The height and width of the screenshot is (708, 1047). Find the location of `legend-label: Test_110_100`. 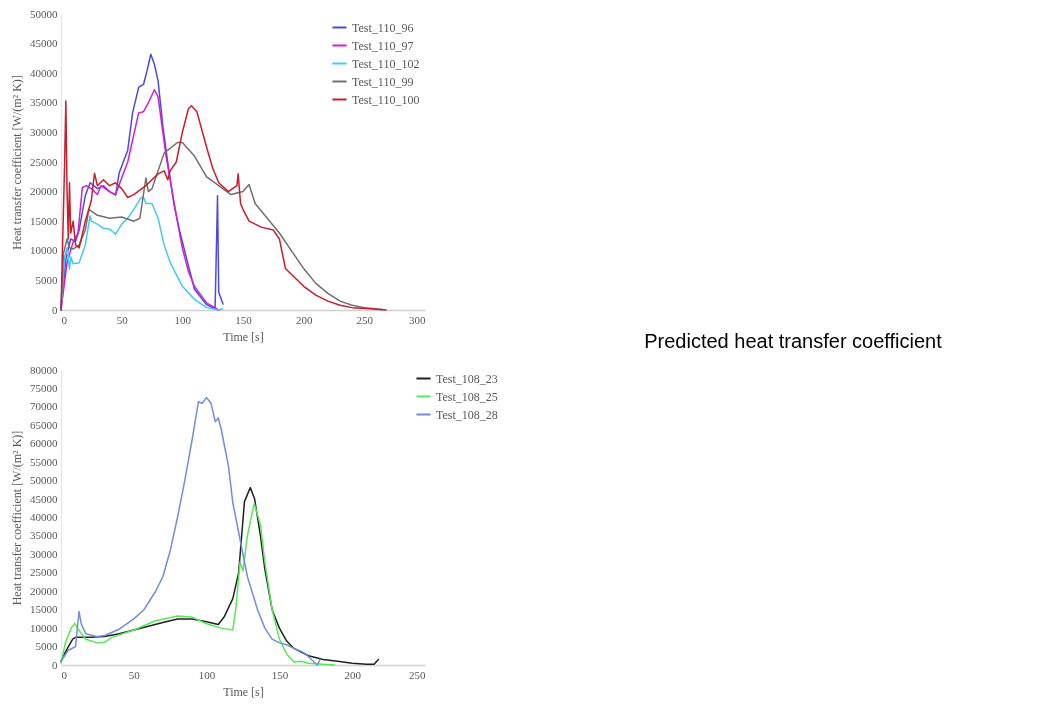

legend-label: Test_110_100 is located at coordinates (386, 99).